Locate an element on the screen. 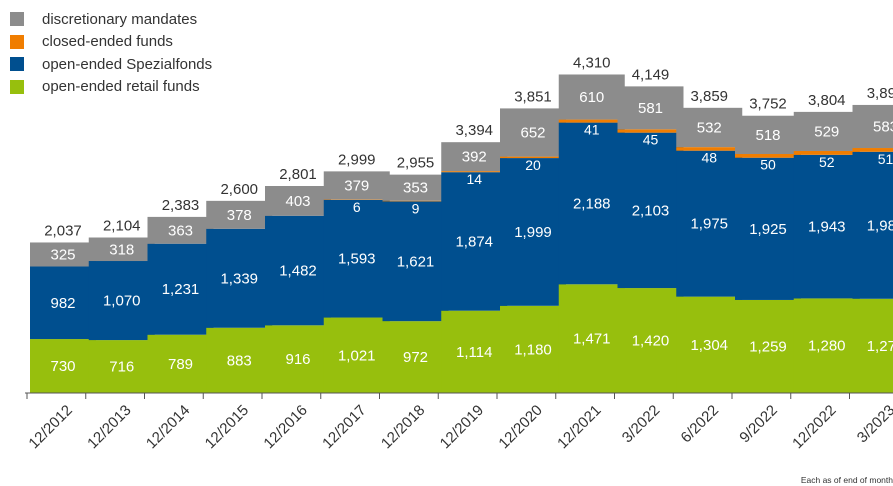 The height and width of the screenshot is (486, 893). data-label: 518 is located at coordinates (767, 135).